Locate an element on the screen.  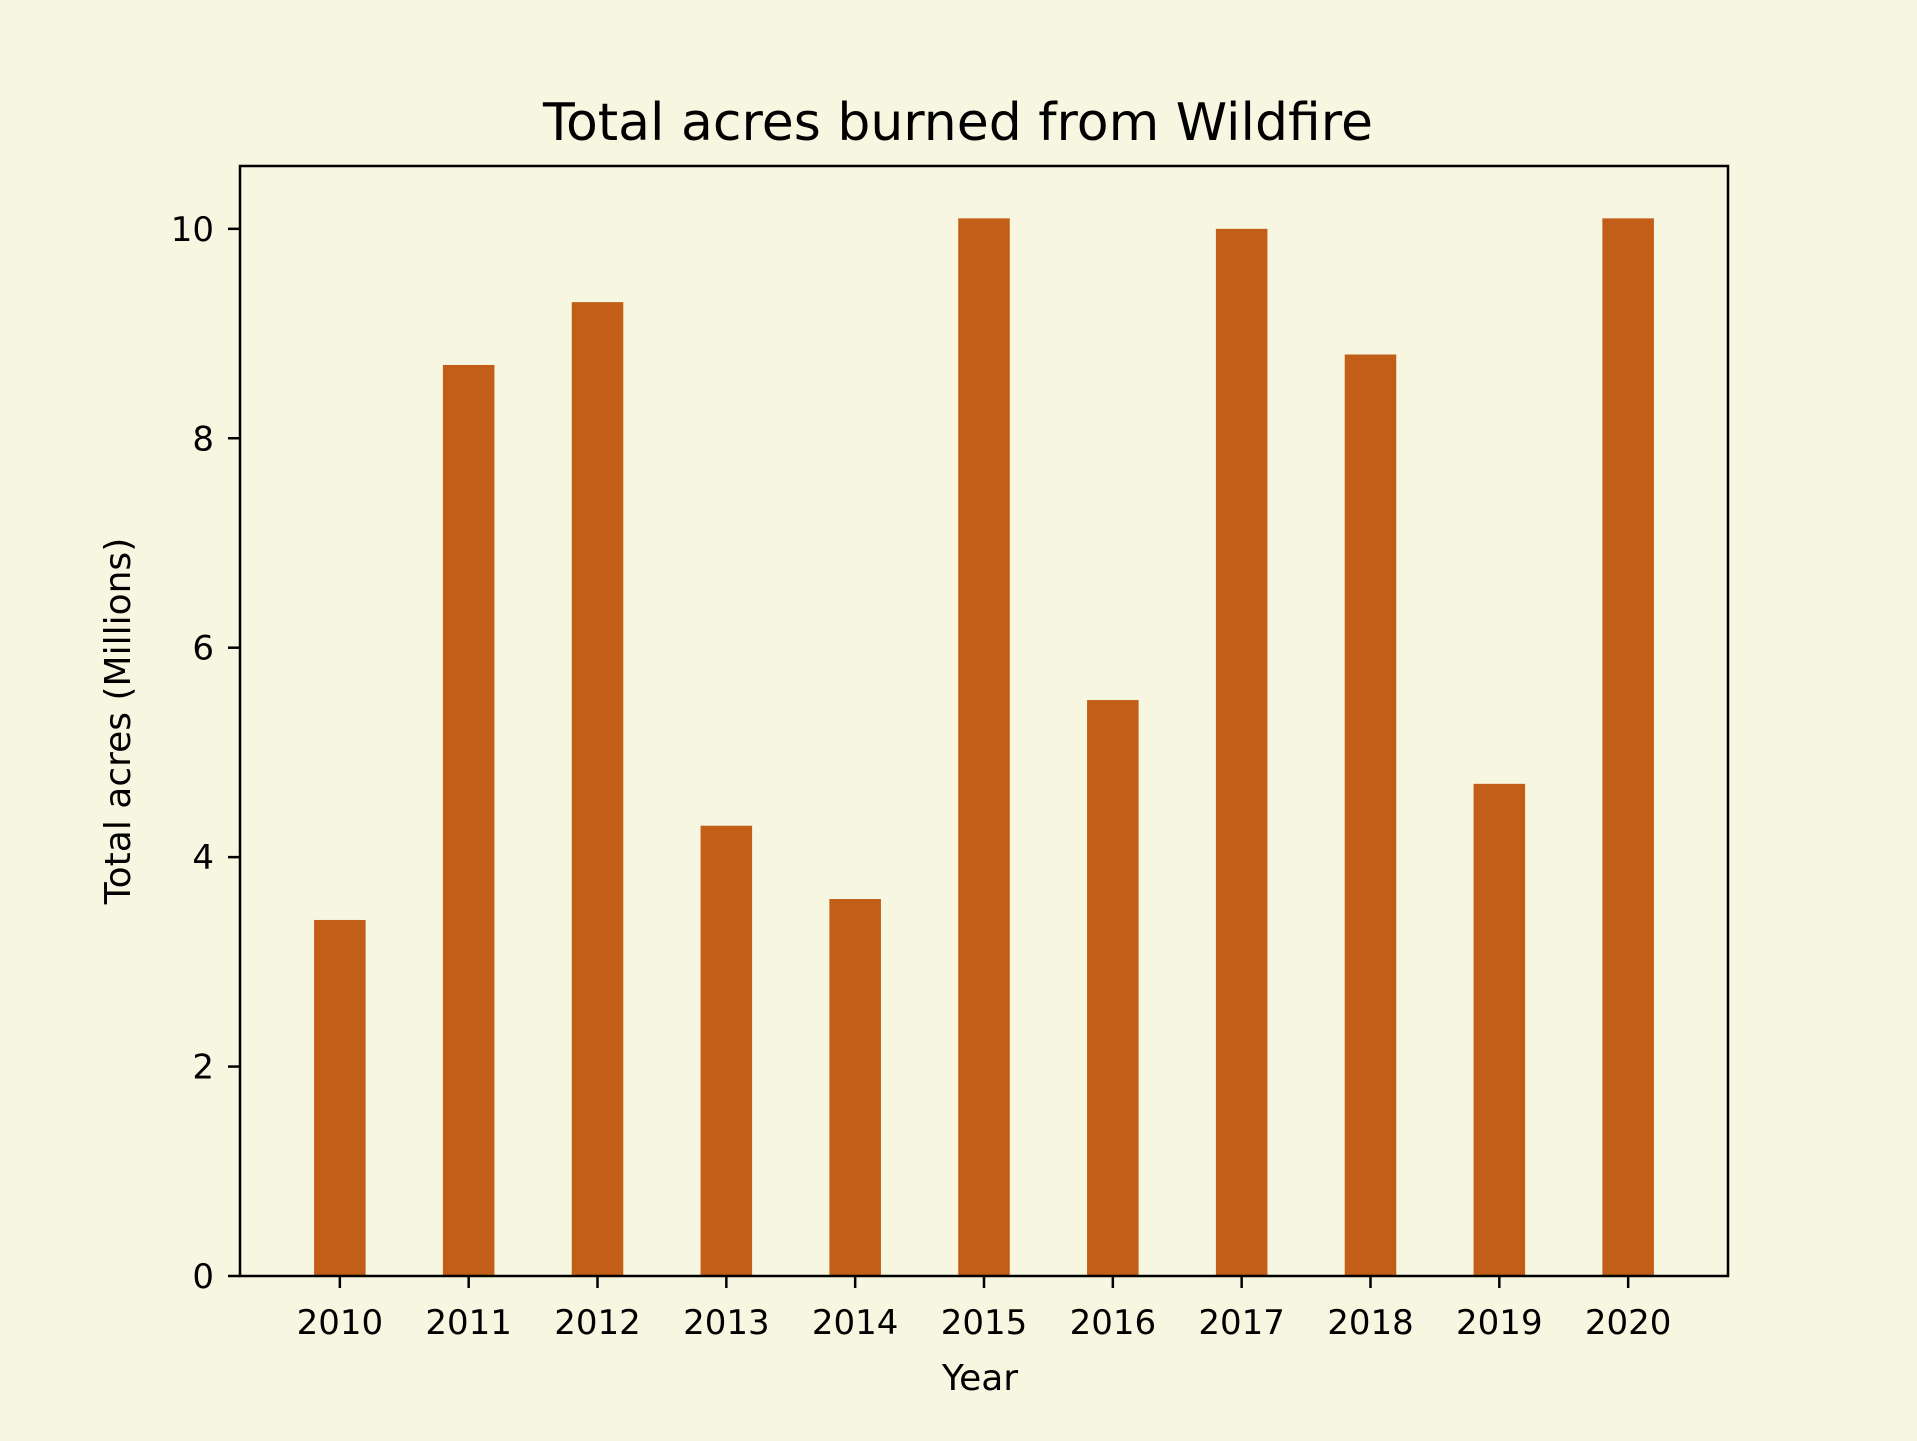
bar-2011 is located at coordinates (468, 820).